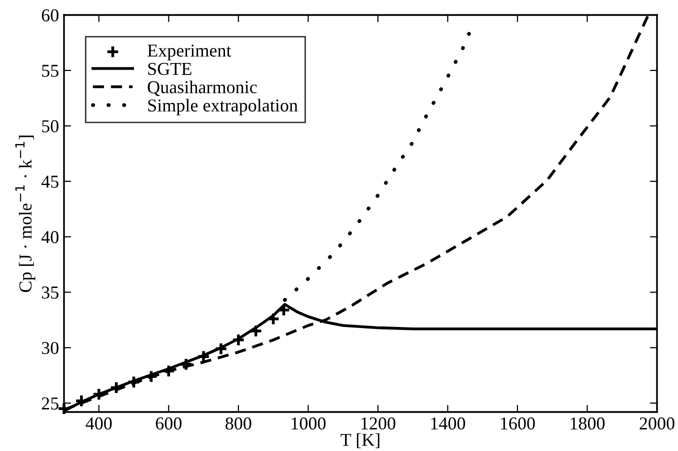  I want to click on x-tick-label: 1200, so click(378, 423).